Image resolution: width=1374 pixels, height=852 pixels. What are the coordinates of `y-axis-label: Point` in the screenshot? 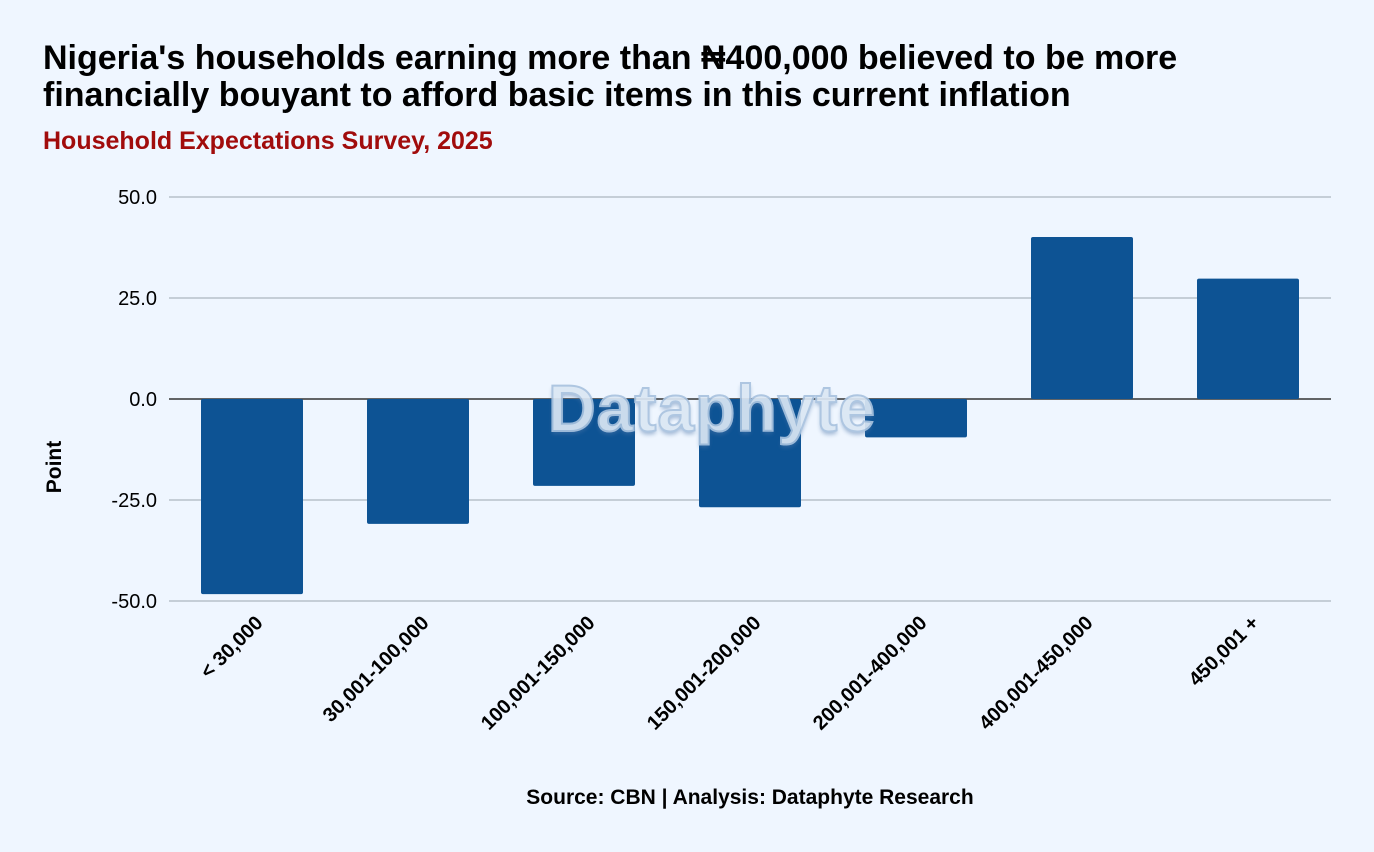 It's located at (54, 467).